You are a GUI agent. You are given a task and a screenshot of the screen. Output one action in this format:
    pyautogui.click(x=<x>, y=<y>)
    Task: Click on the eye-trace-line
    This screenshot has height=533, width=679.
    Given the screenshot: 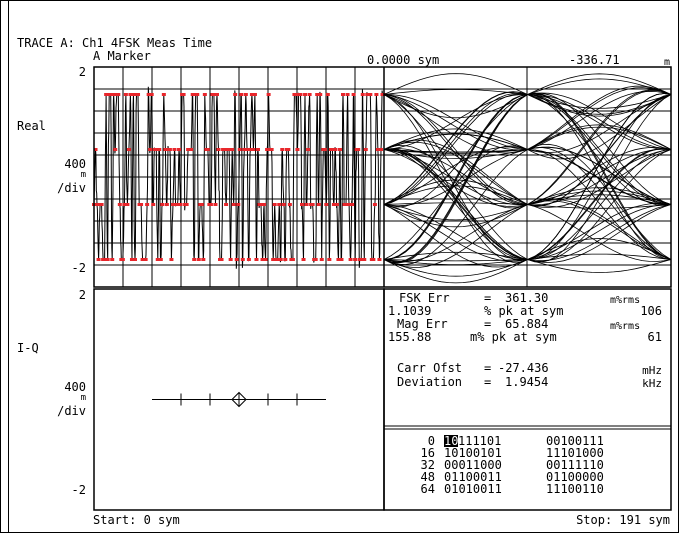 What is the action you would take?
    pyautogui.click(x=527, y=205)
    